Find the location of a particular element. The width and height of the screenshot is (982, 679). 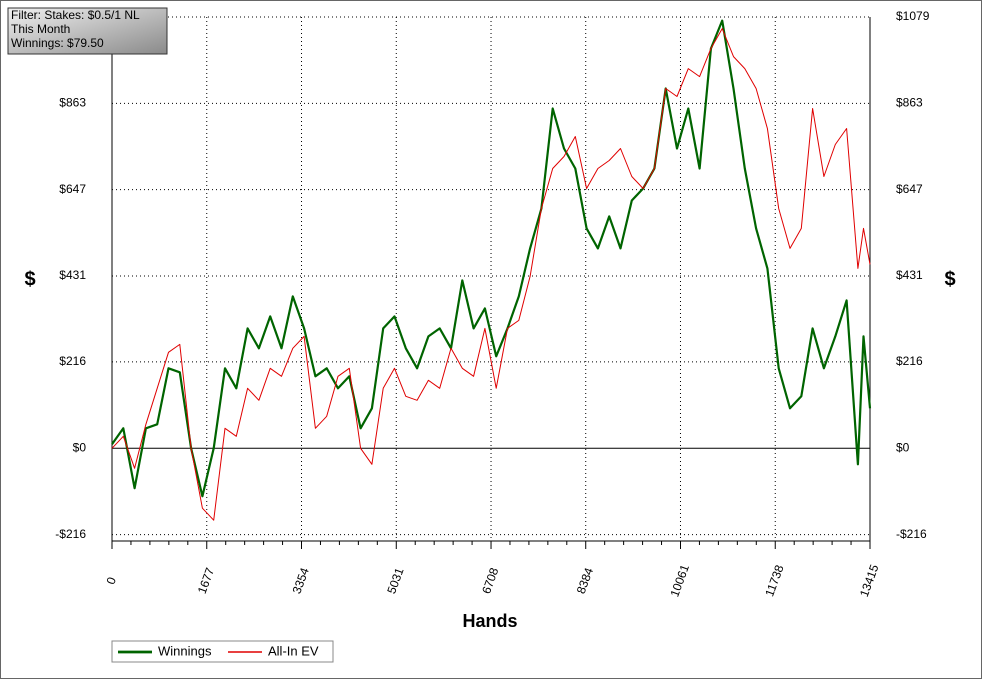

x-axis-label: Hands is located at coordinates (489, 621).